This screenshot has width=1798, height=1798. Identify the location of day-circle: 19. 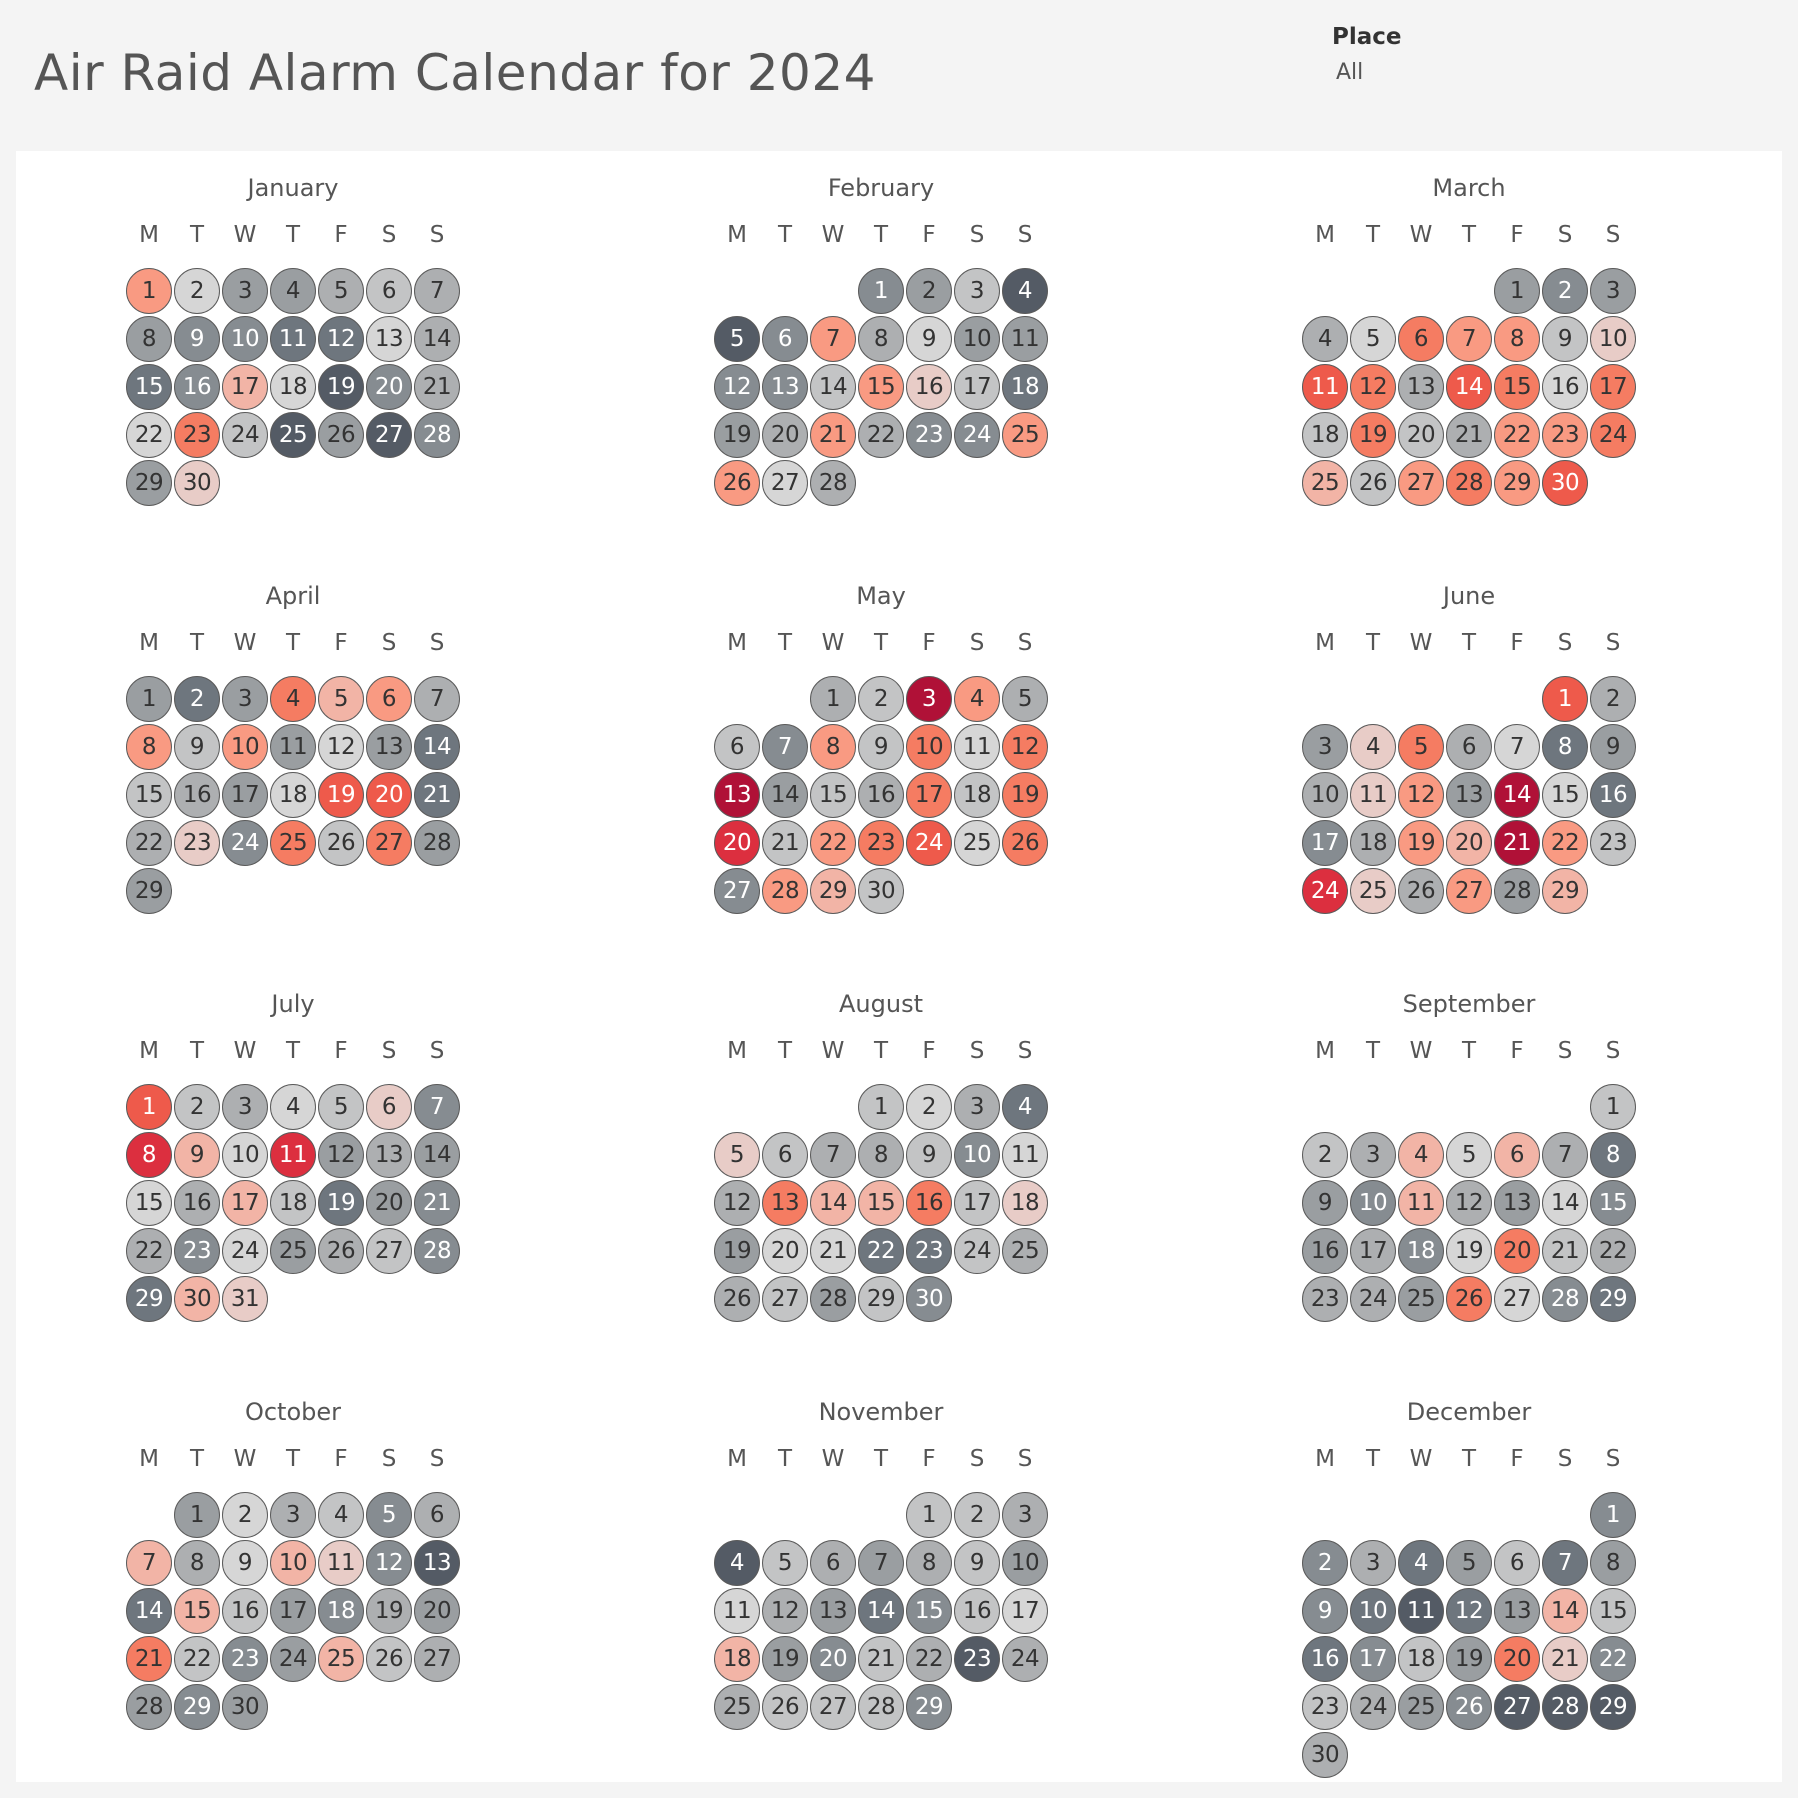
(785, 1659).